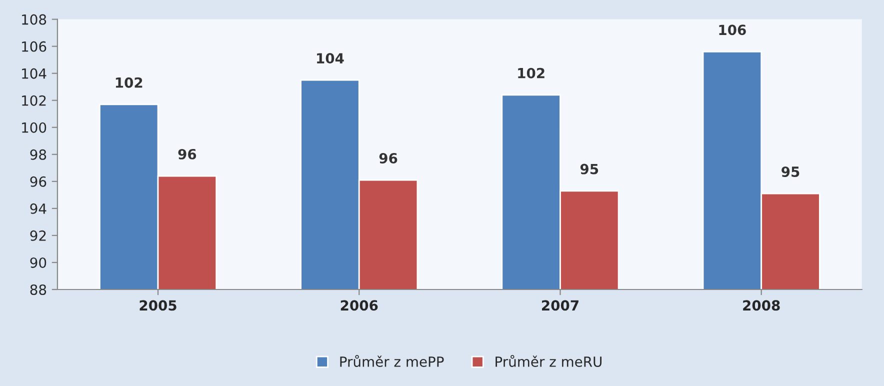 This screenshot has height=386, width=884. I want to click on y-tick-label: 92, so click(38, 235).